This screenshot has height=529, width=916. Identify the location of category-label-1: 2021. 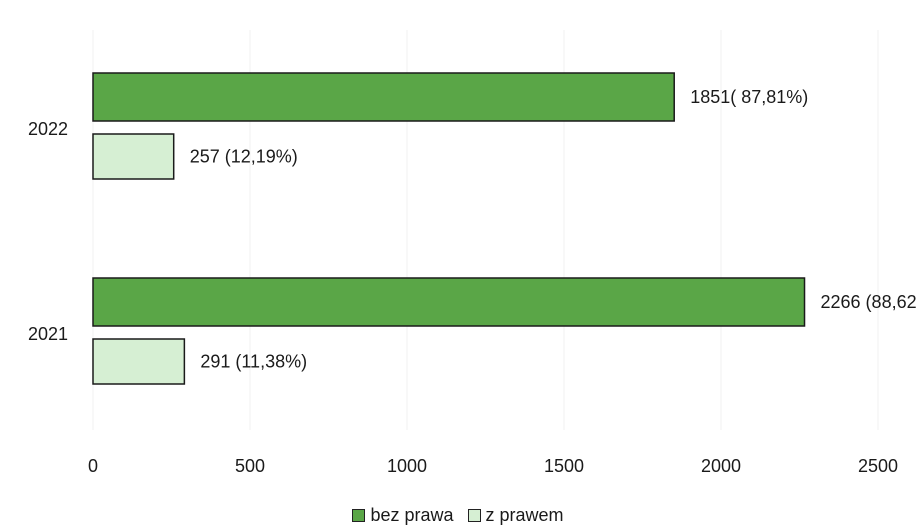
(48, 334).